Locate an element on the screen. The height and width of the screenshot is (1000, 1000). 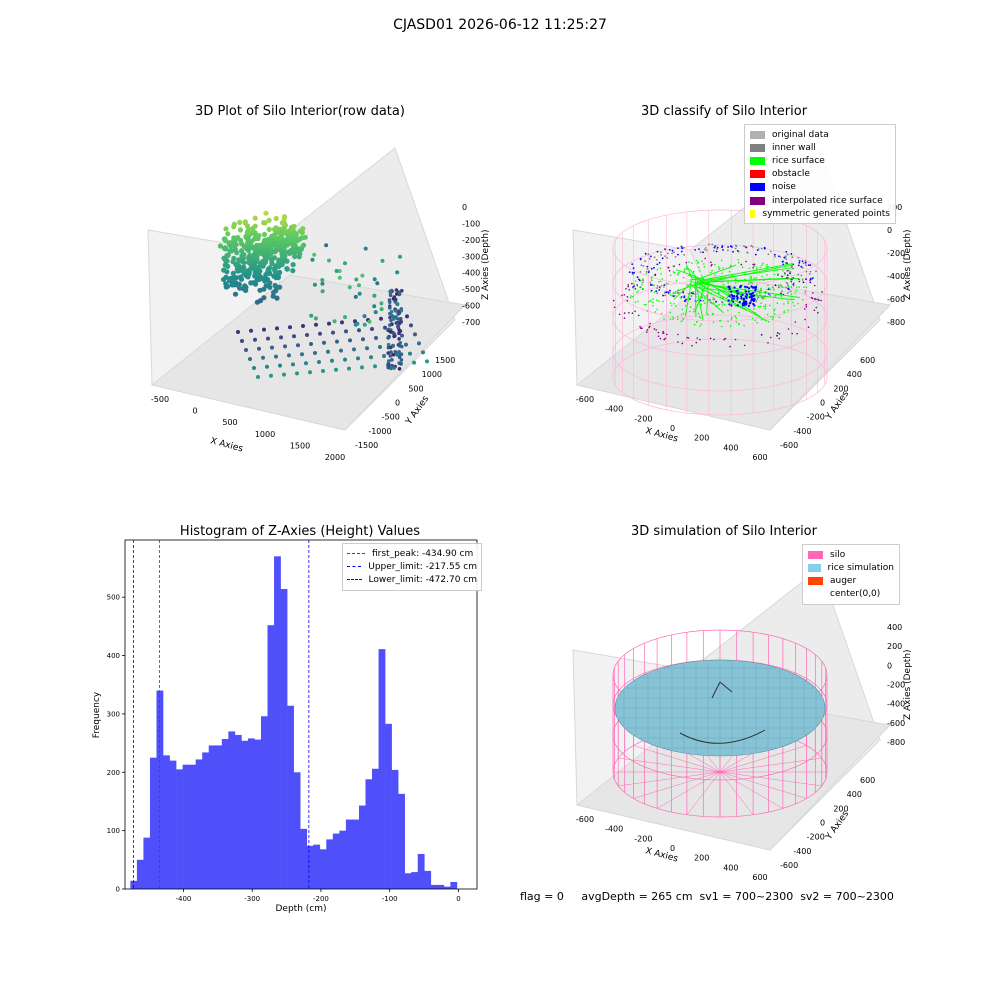
legend-item: obstacle is located at coordinates (820, 174).